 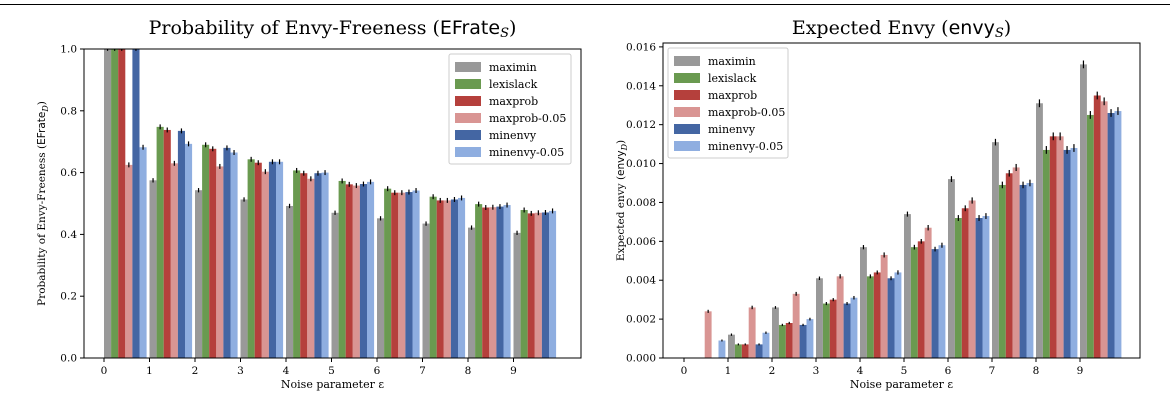 I want to click on bar-maxprob-x0, so click(x=122, y=203).